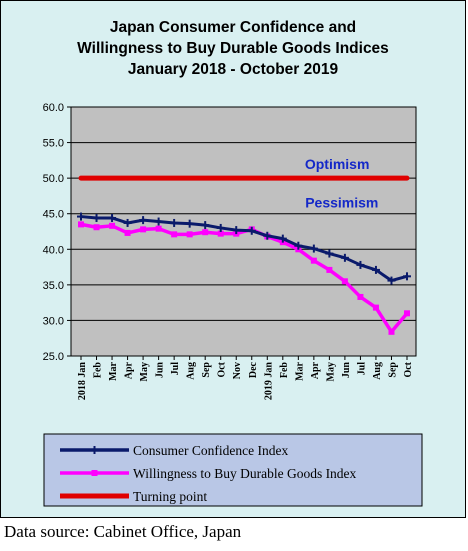 This screenshot has height=551, width=468. I want to click on annotation-label: Pessimism, so click(341, 202).